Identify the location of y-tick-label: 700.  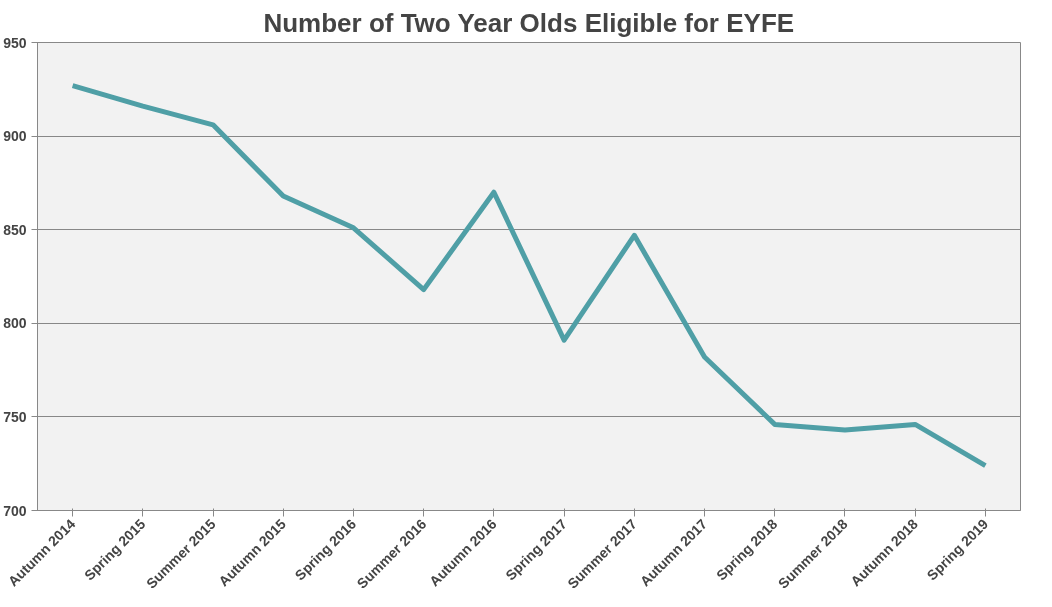
(15, 510).